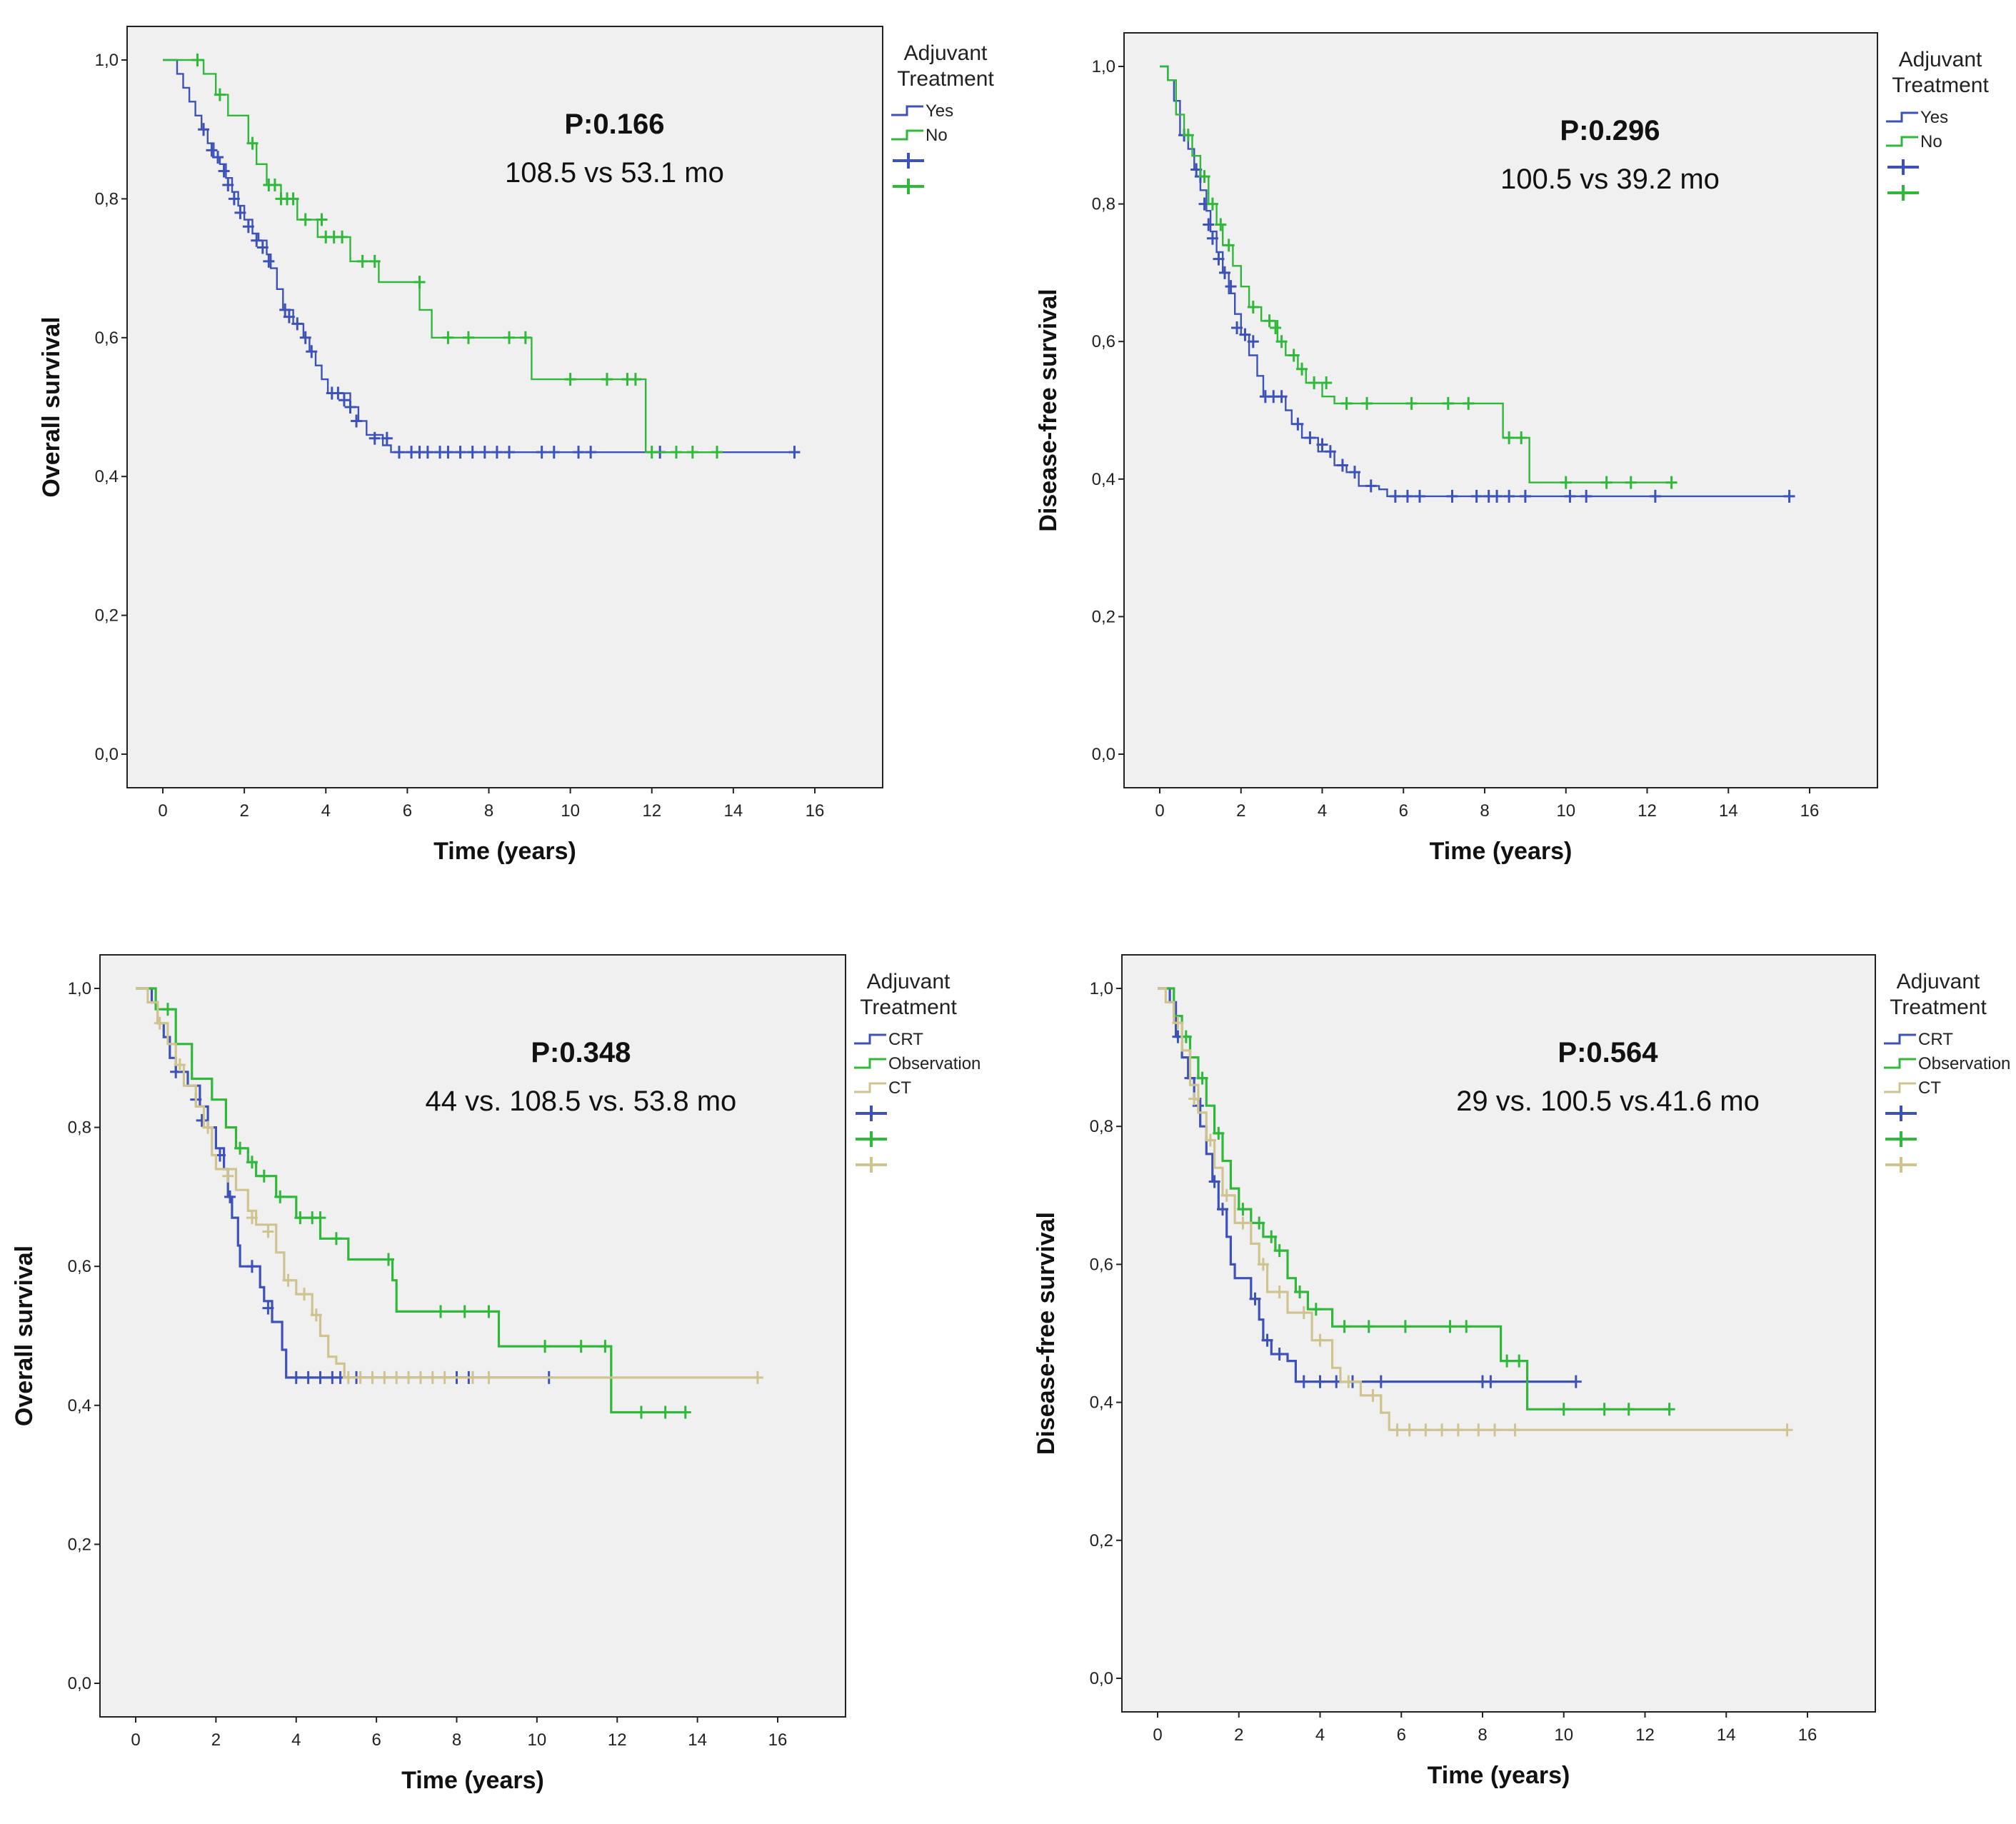 Image resolution: width=2016 pixels, height=1824 pixels. I want to click on y-tick-label: 0,2, so click(1101, 1540).